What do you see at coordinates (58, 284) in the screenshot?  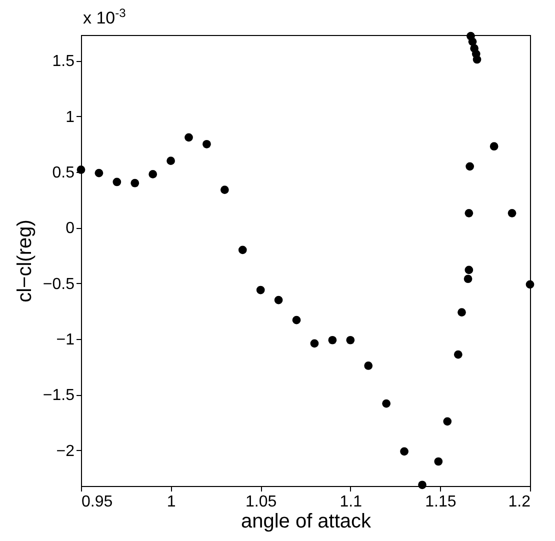 I see `y-tick-label: −0.5` at bounding box center [58, 284].